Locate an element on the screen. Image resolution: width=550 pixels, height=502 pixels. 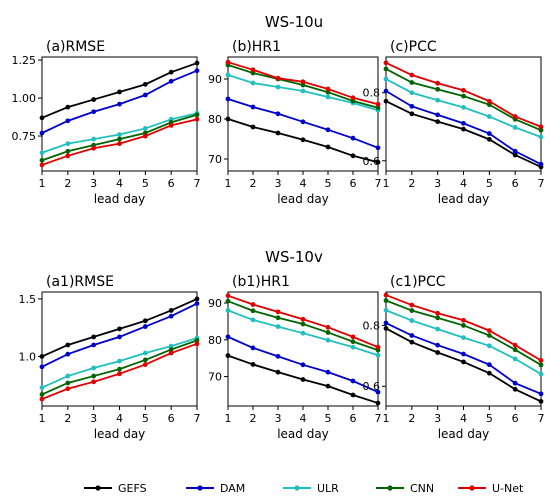
x-tick-label: 5 is located at coordinates (489, 183).